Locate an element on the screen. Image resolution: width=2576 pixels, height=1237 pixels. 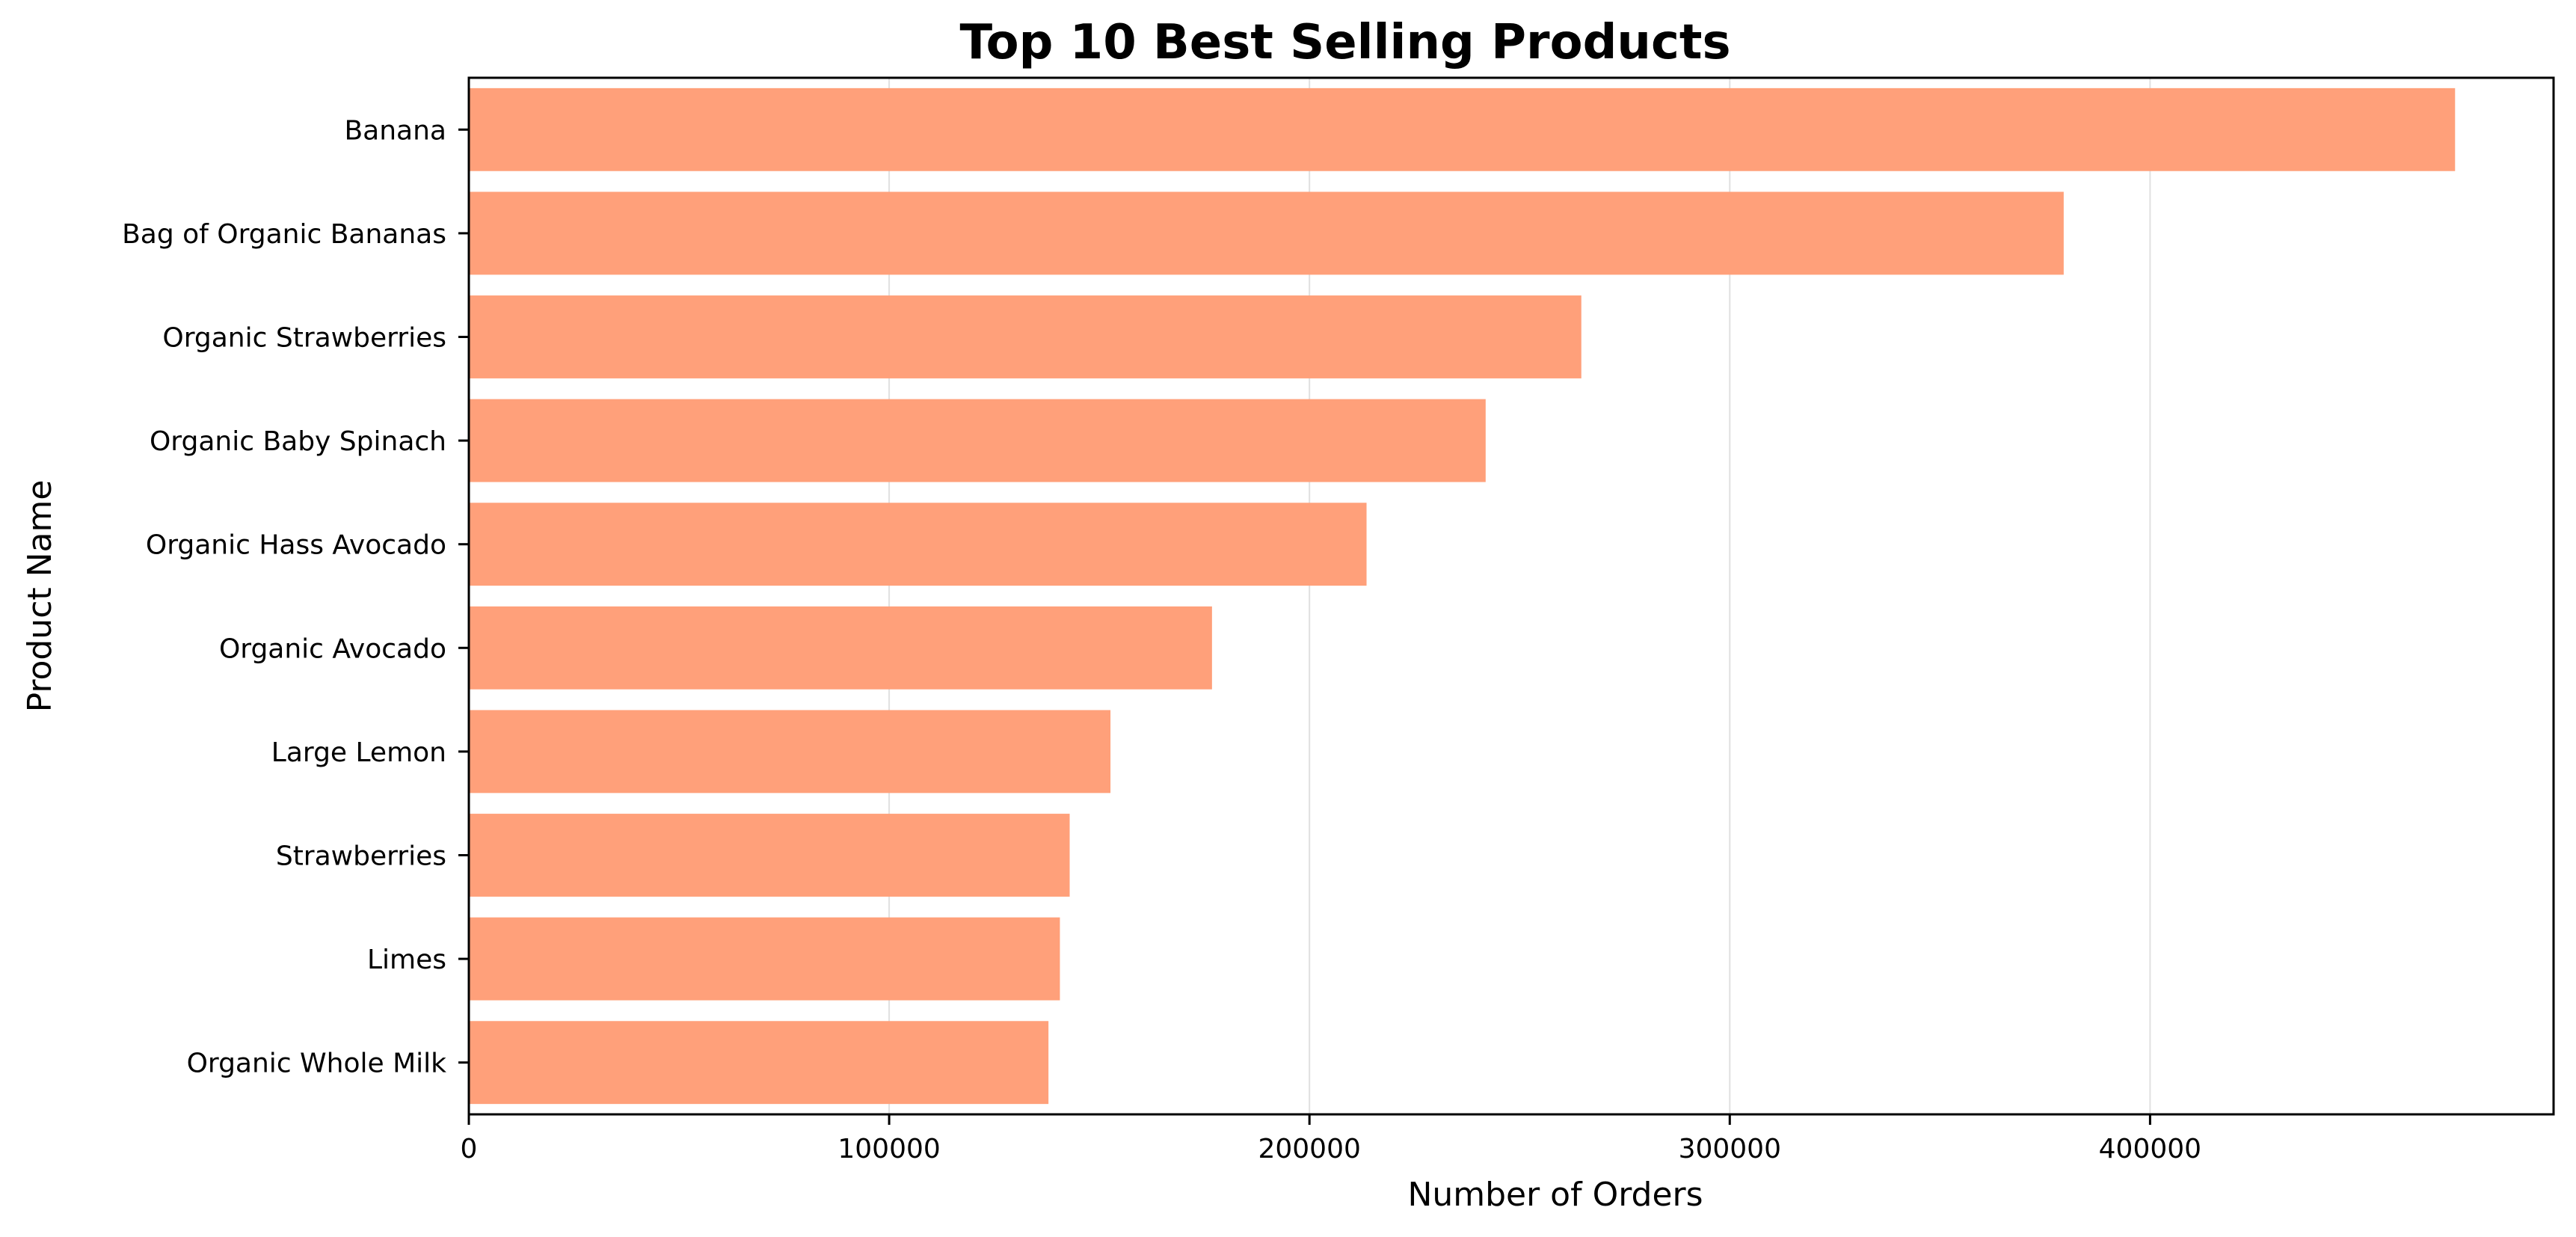
y-tick-label: Strawberries is located at coordinates (361, 856).